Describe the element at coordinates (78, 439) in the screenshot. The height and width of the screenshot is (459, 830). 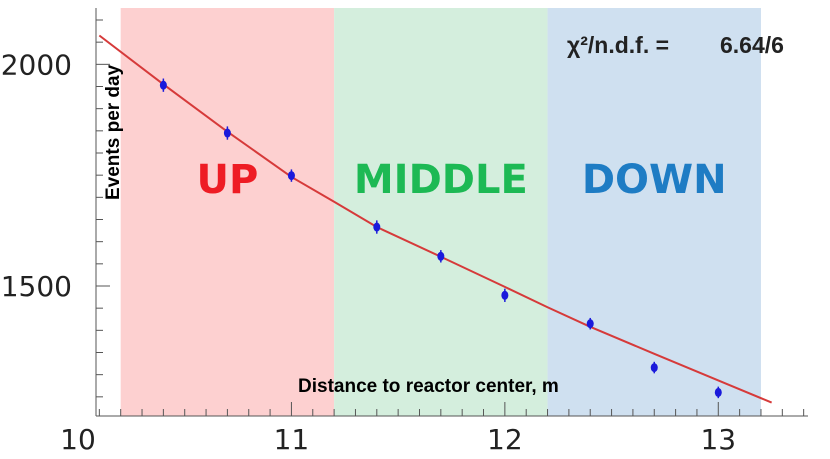
I see `x-tick-label: 10` at that location.